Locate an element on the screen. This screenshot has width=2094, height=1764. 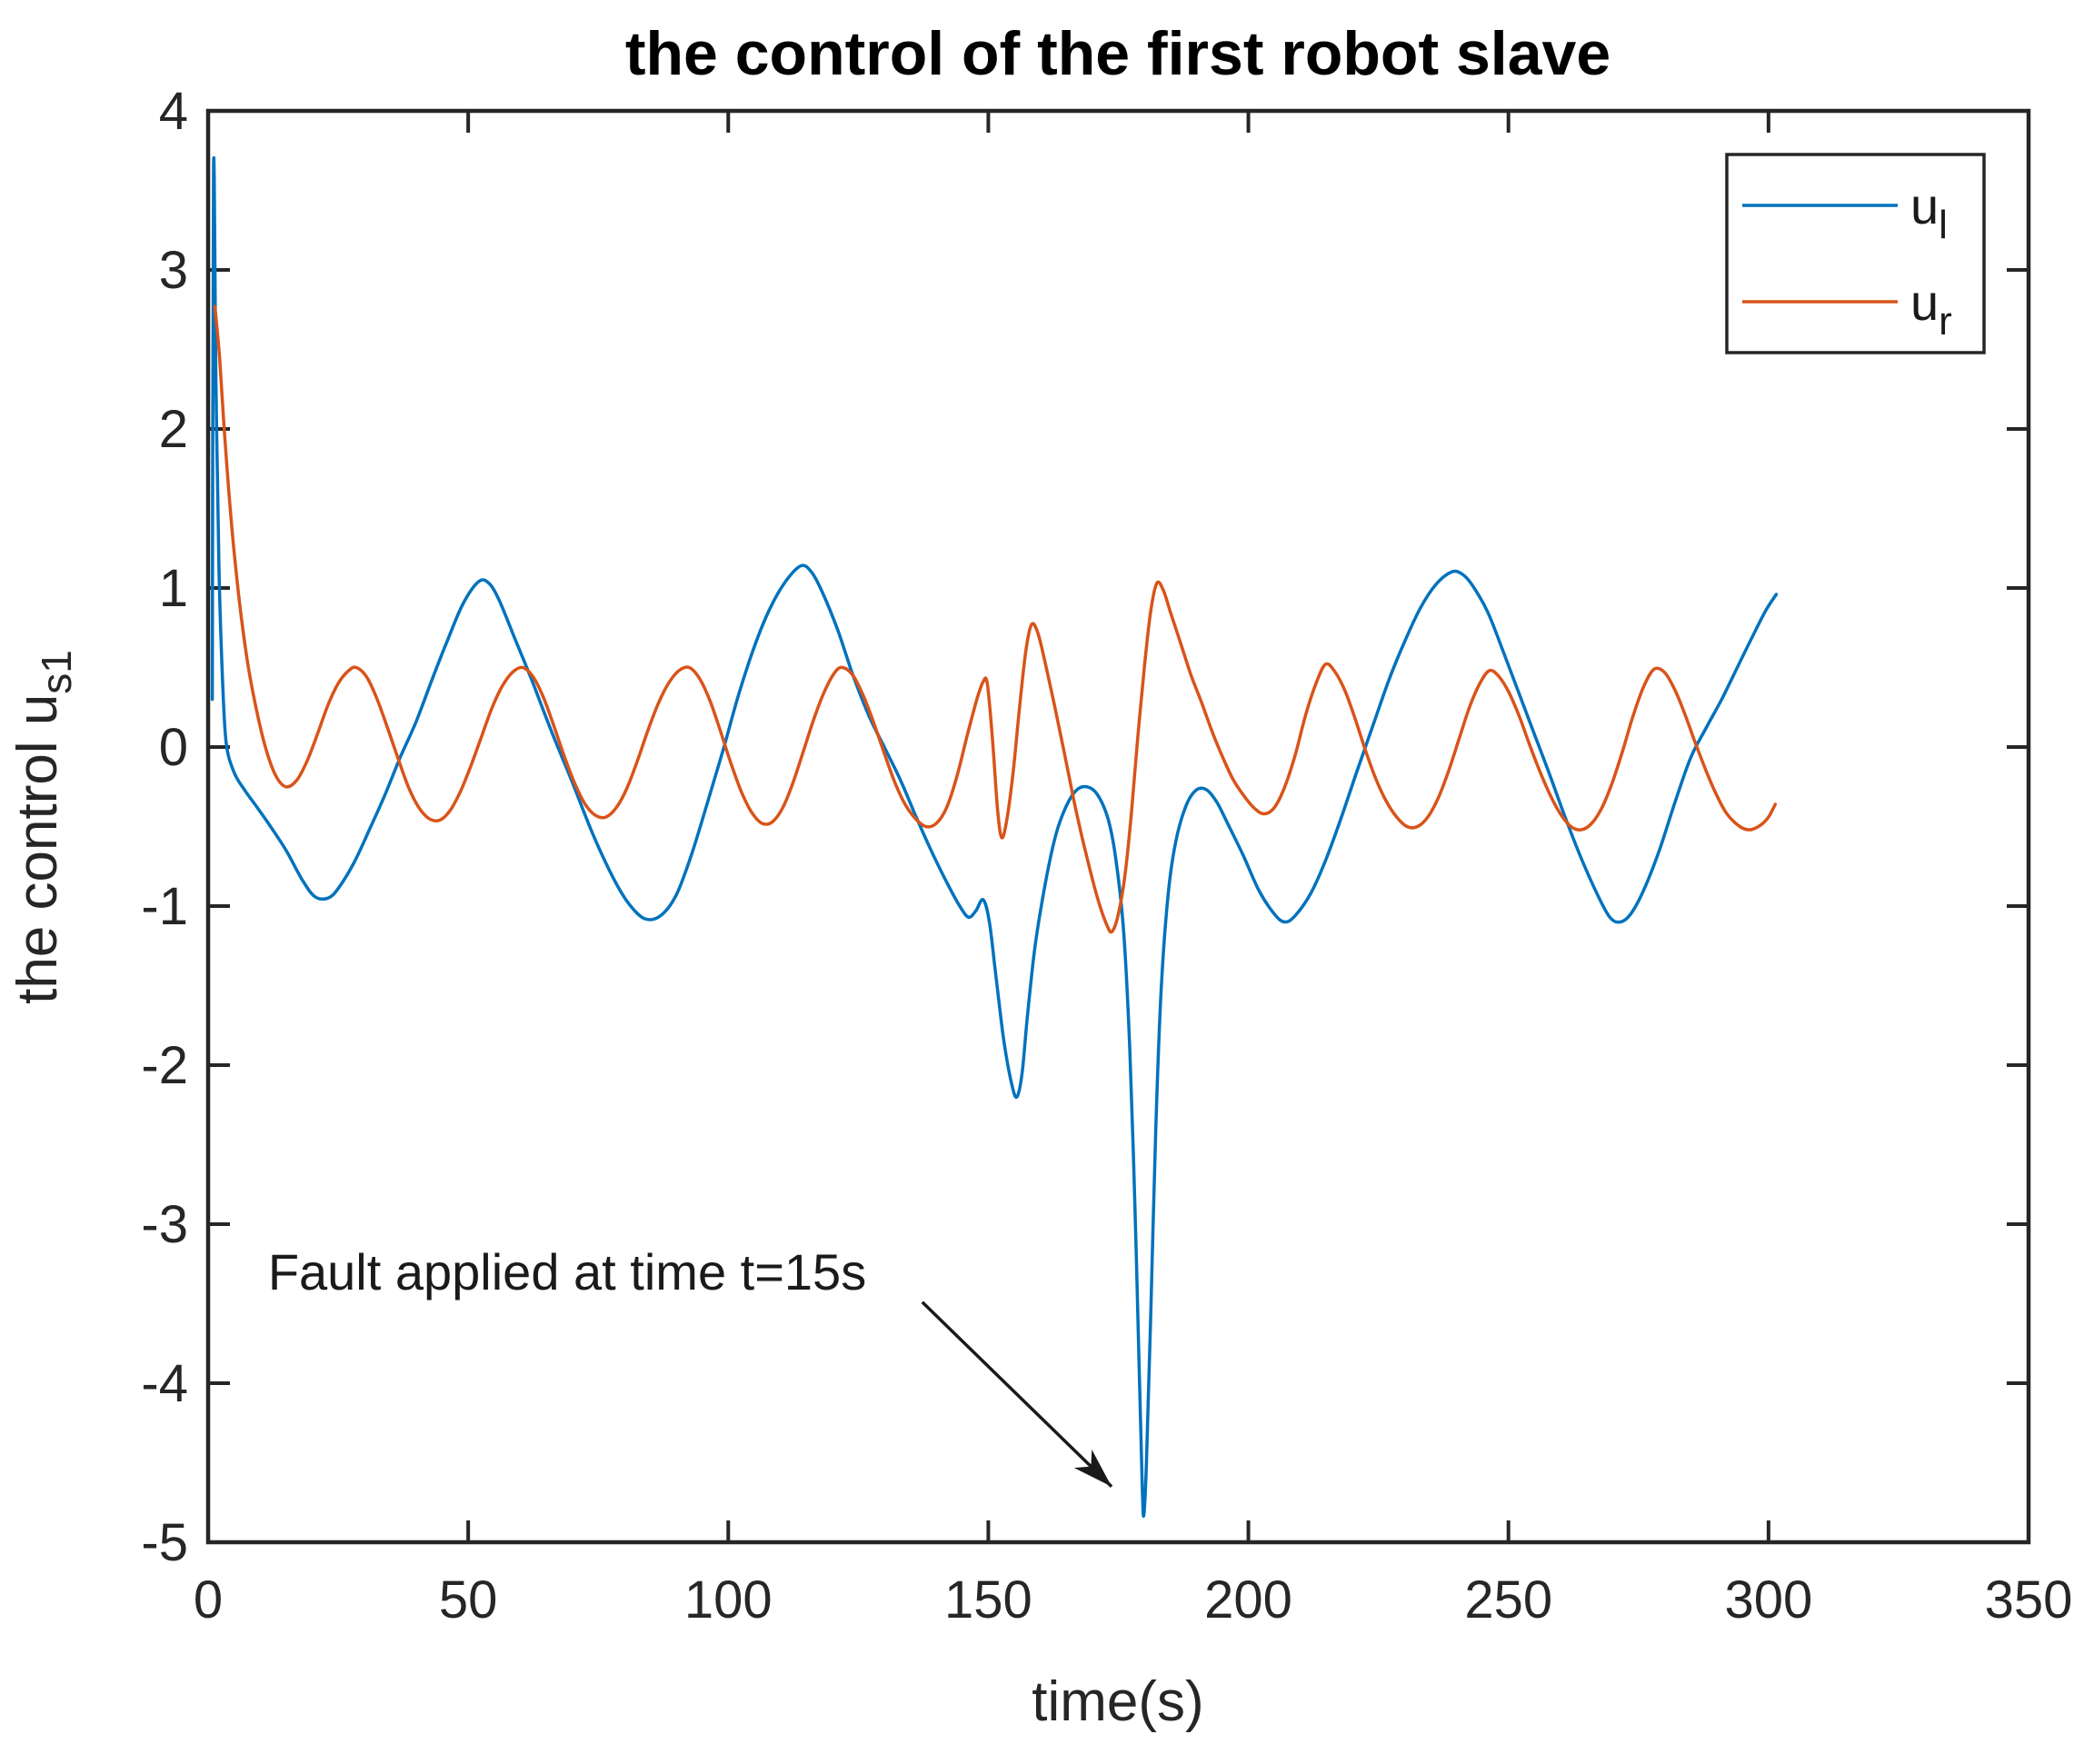
y-tick-label: 1 is located at coordinates (173, 588).